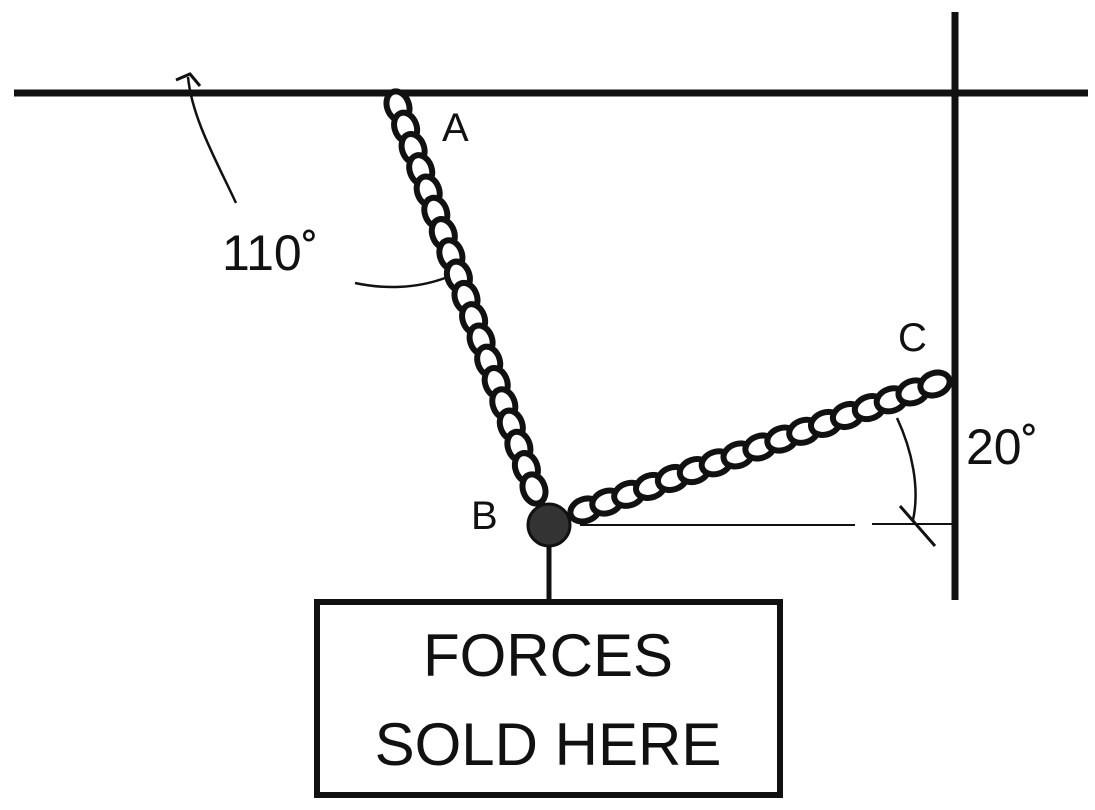  I want to click on angle-arc-a, so click(212, 140).